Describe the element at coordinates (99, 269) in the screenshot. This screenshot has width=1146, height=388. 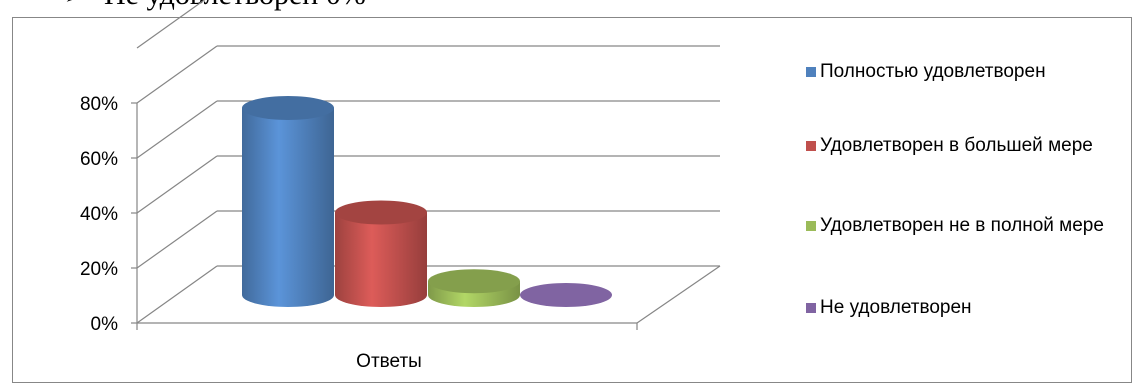
I see `y-tick-label-1: 20%` at that location.